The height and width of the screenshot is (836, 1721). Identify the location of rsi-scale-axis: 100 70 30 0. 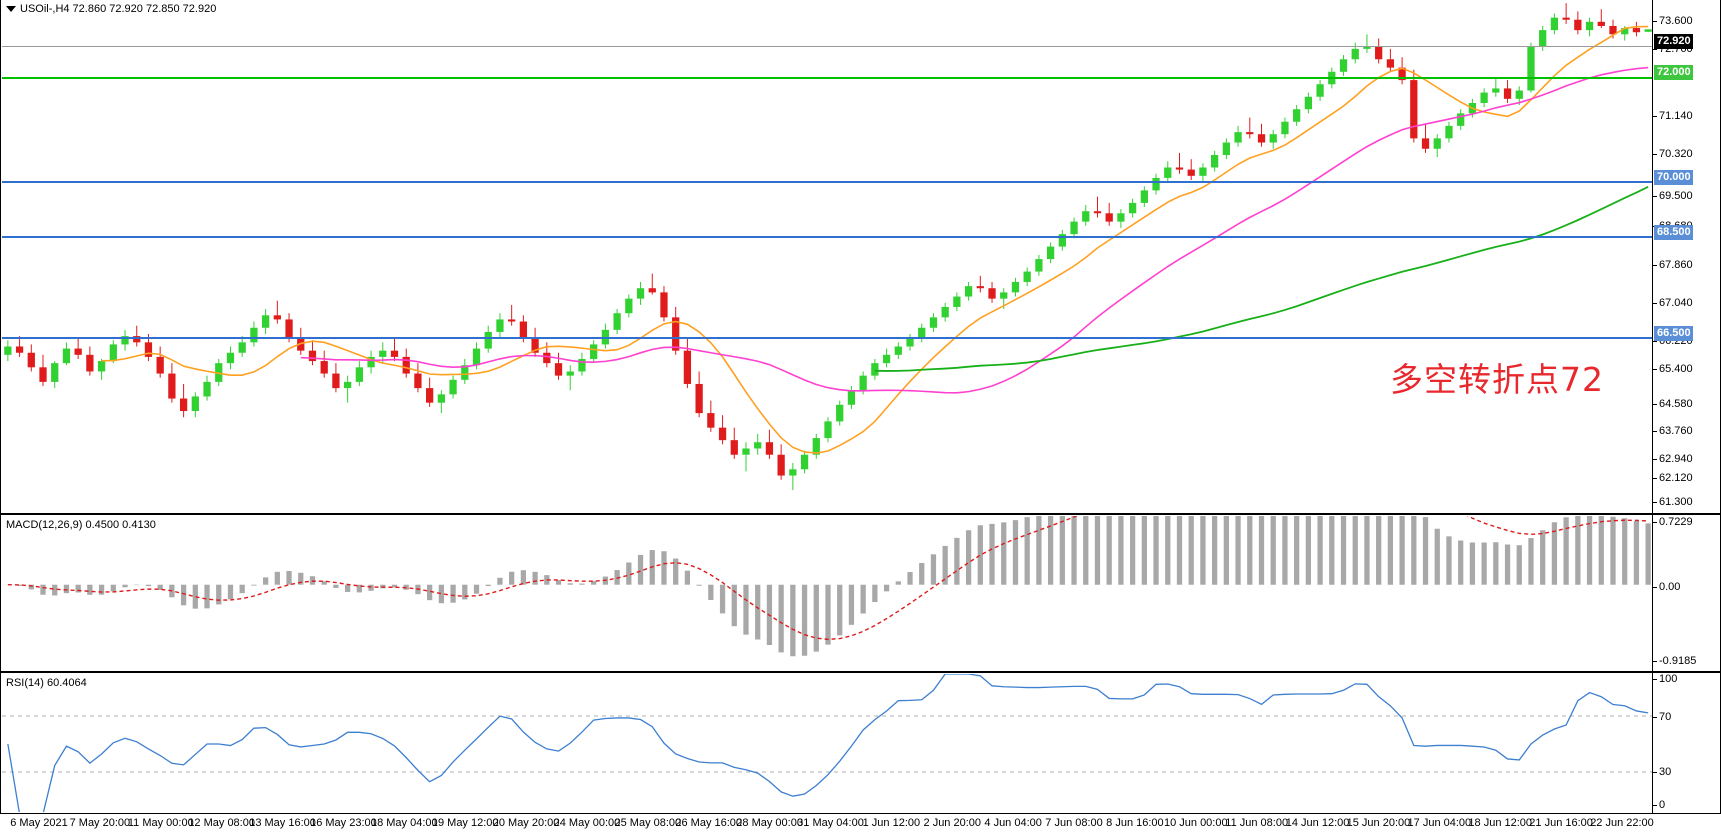
(1686, 743).